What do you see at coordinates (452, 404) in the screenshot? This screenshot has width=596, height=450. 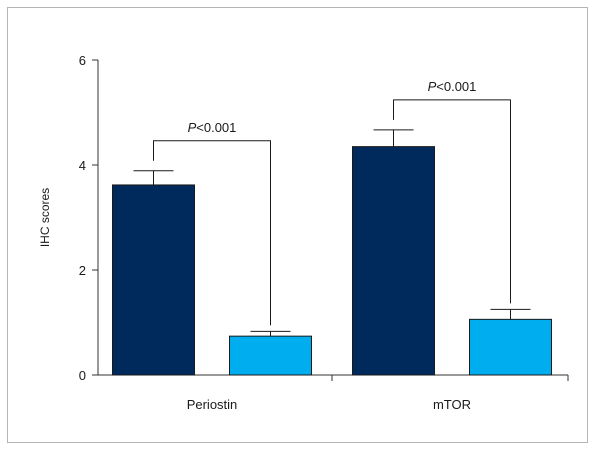 I see `x-tick-label-mtor: mTOR` at bounding box center [452, 404].